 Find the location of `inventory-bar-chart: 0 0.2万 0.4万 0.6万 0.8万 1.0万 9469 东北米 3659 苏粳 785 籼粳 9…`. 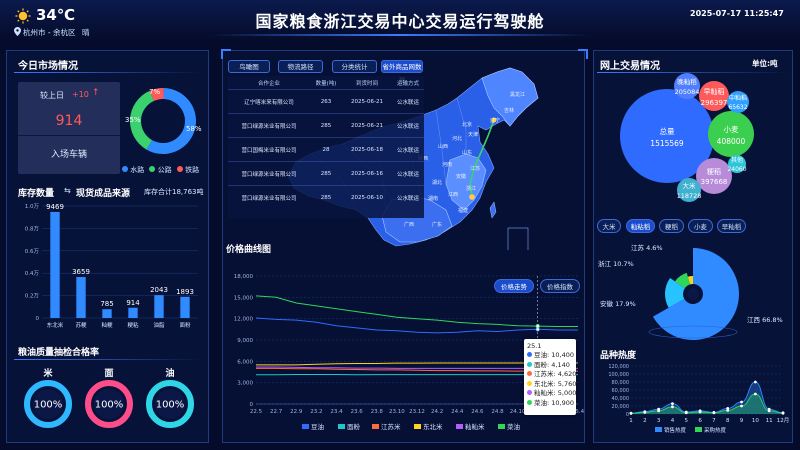

inventory-bar-chart: 0 0.2万 0.4万 0.6万 0.8万 1.0万 9469 东北米 3659 苏粳 785 籼粳 9… is located at coordinates (111, 266).